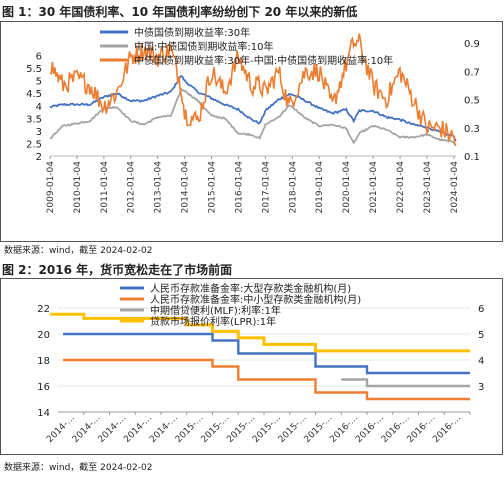 The height and width of the screenshot is (480, 504). What do you see at coordinates (39, 57) in the screenshot?
I see `y-left-tick-label: 6` at bounding box center [39, 57].